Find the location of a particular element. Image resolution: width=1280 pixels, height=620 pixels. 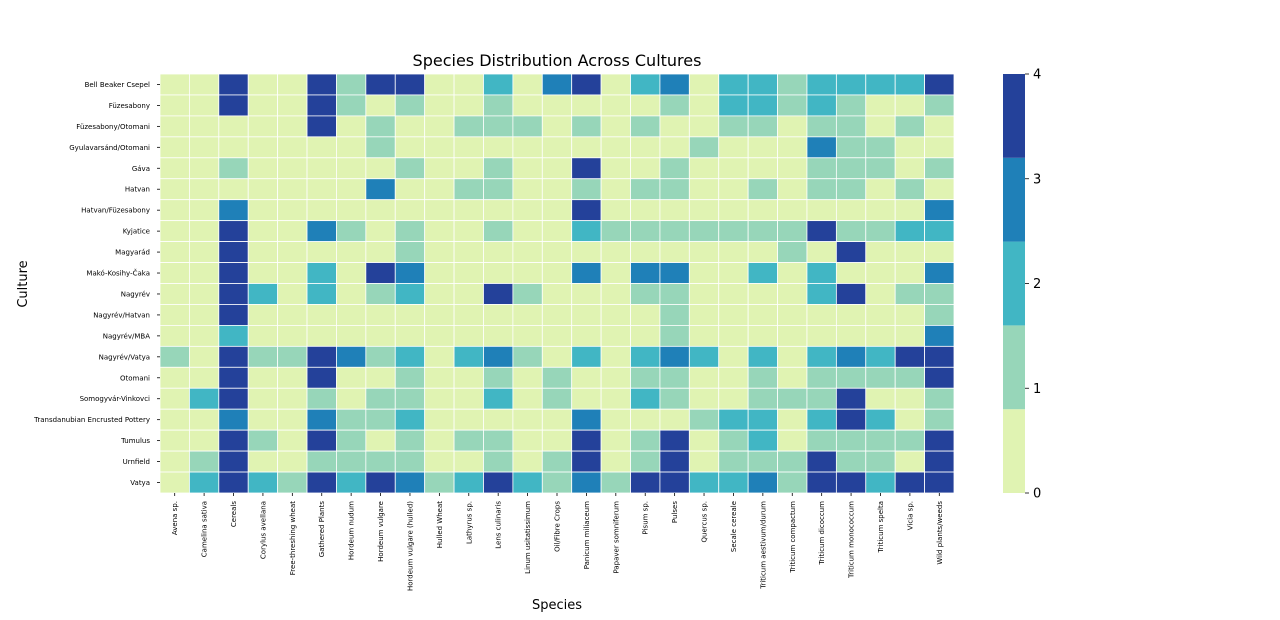

colorbar-tick-label: 1 is located at coordinates (1037, 389).